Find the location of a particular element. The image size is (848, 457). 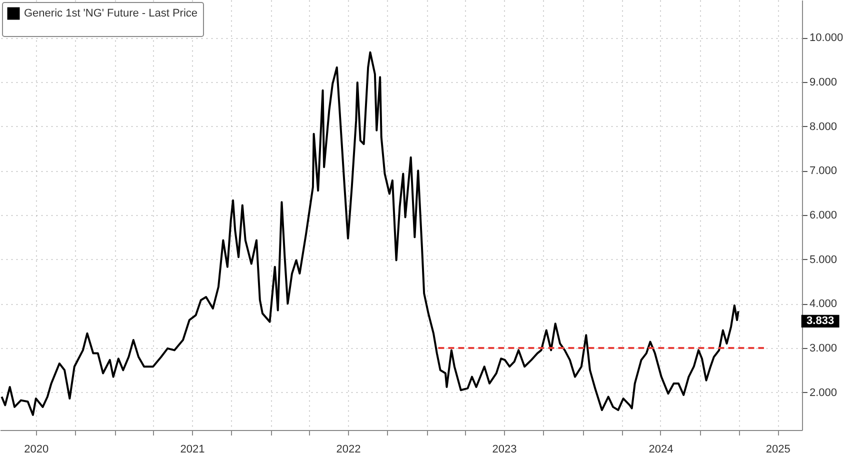

x-tick-label: 2022 is located at coordinates (348, 450).